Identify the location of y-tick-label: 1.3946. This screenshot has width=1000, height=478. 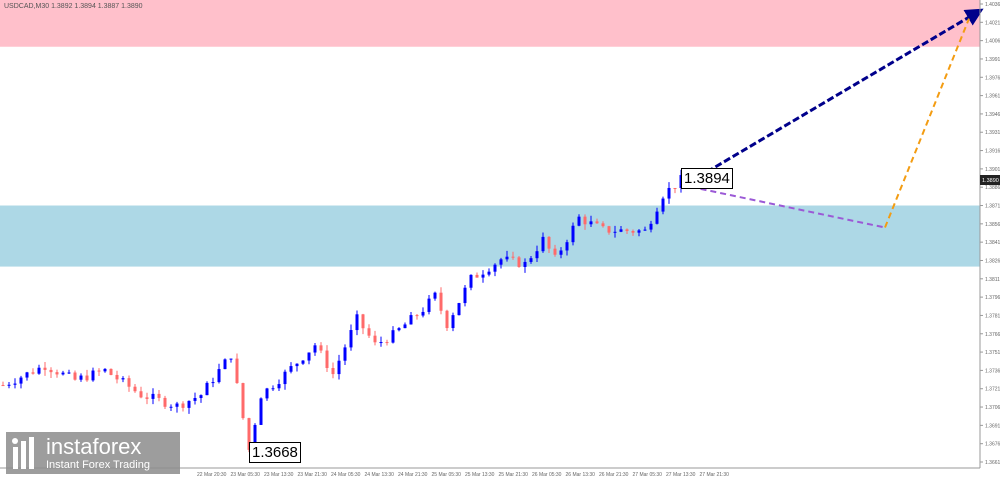
(992, 115).